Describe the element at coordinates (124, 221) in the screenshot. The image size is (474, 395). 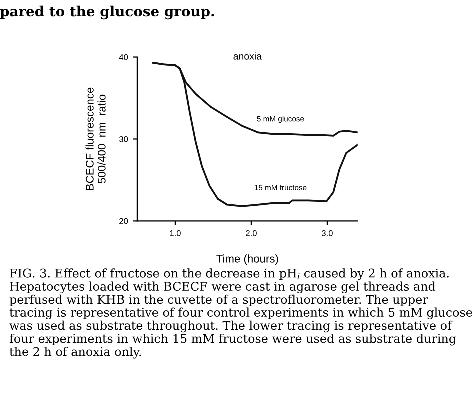
I see `y-tick-label: 20` at that location.